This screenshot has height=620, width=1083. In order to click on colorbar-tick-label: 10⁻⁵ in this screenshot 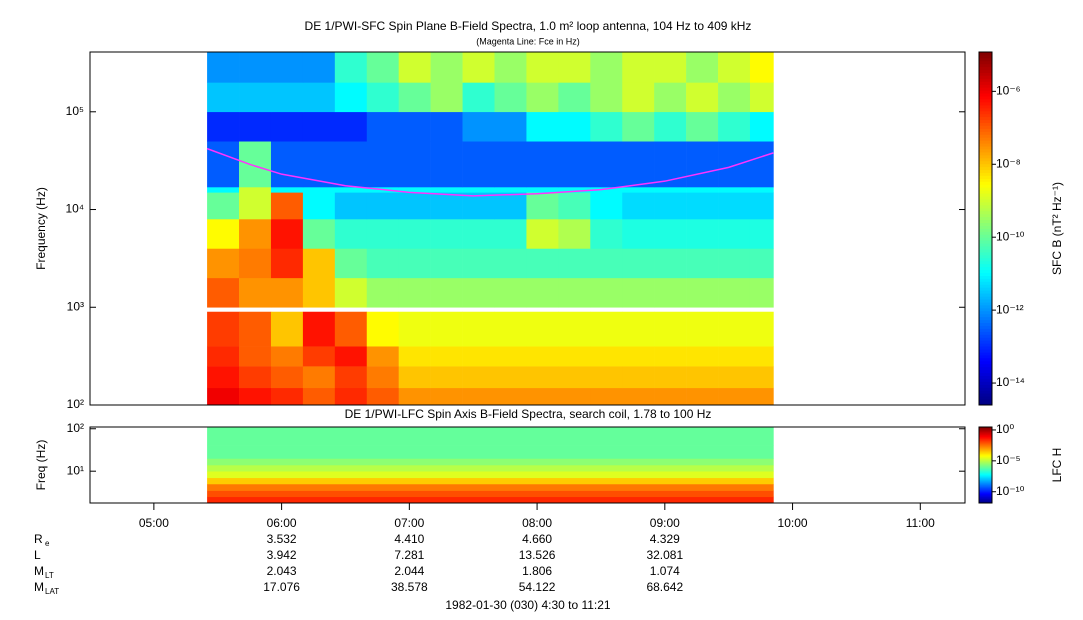, I will do `click(1008, 460)`.